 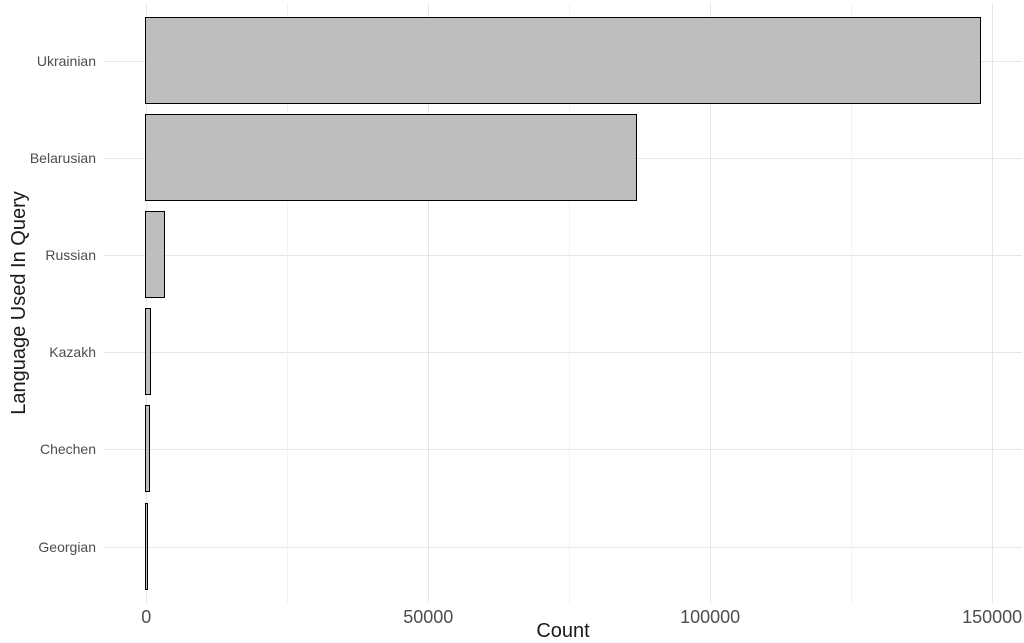 What do you see at coordinates (147, 449) in the screenshot?
I see `bar-chechen` at bounding box center [147, 449].